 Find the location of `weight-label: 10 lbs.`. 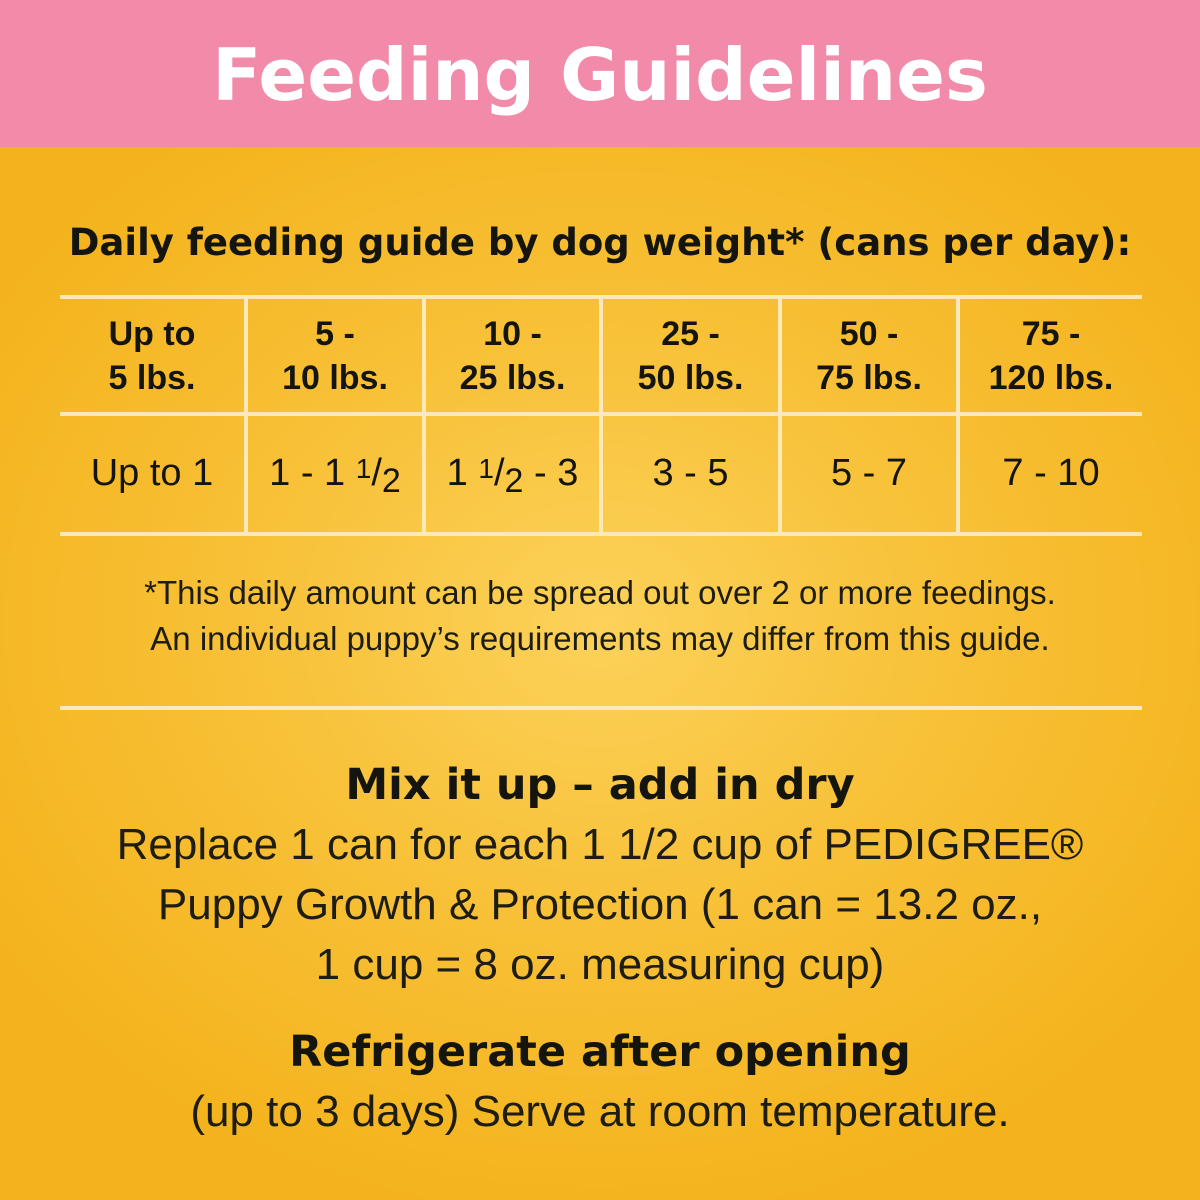

weight-label: 10 lbs. is located at coordinates (335, 378).